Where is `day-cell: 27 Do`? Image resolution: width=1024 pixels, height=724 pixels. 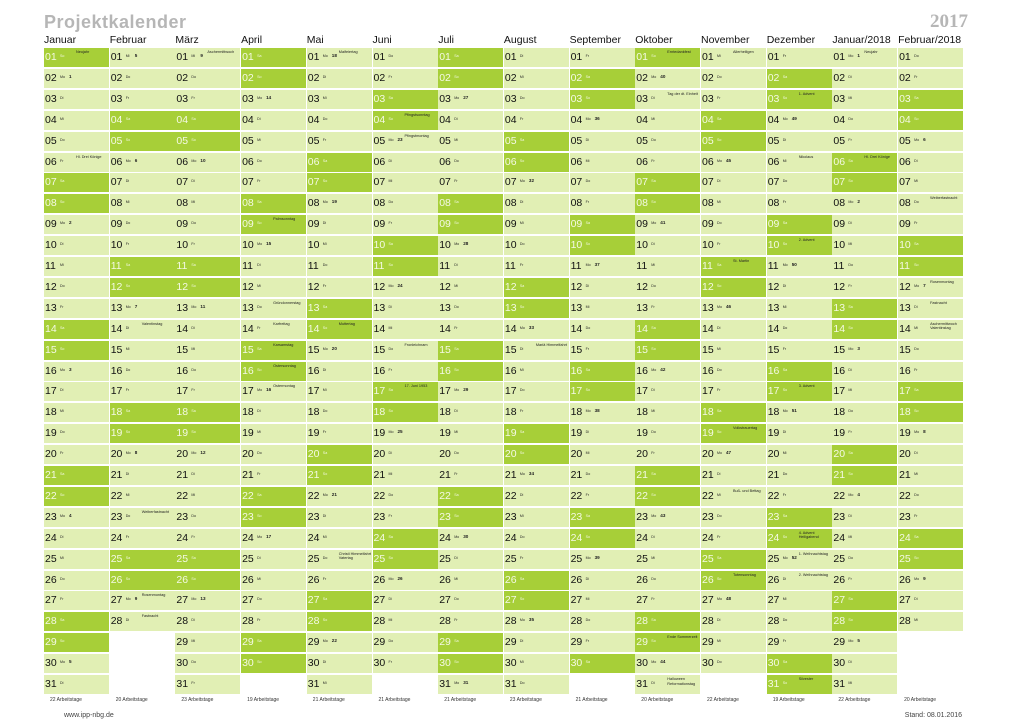 day-cell: 27 Do is located at coordinates (274, 601).